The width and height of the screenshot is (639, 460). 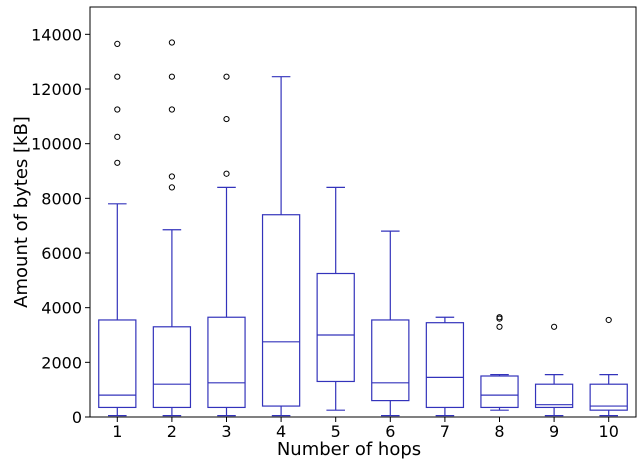 I want to click on x-tick-label: 1, so click(x=117, y=431).